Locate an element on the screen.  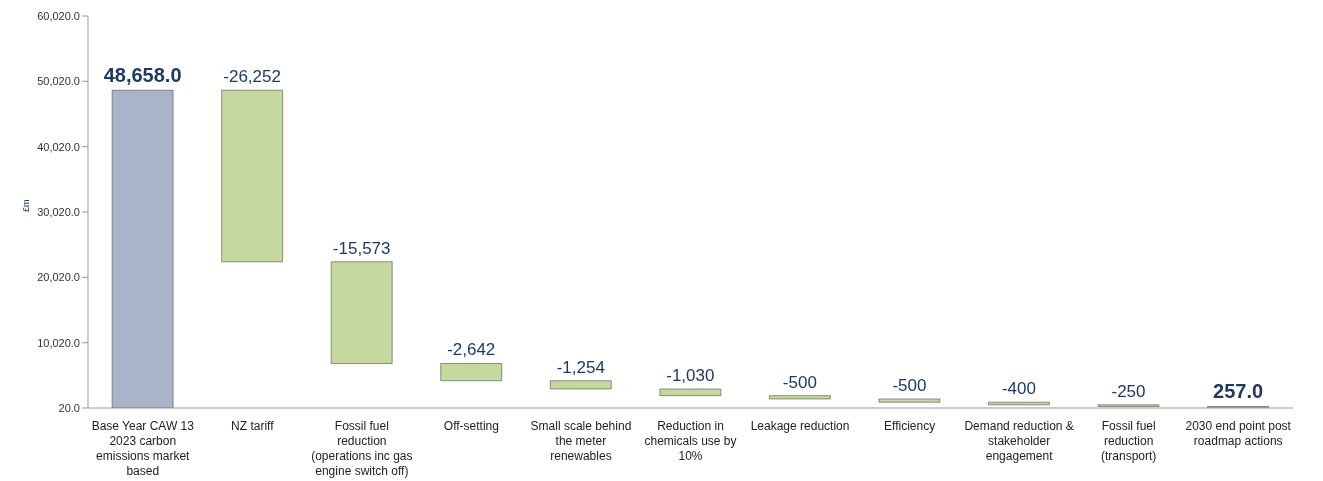
x-tick-label: Small scale behind the meter renewables is located at coordinates (581, 441).